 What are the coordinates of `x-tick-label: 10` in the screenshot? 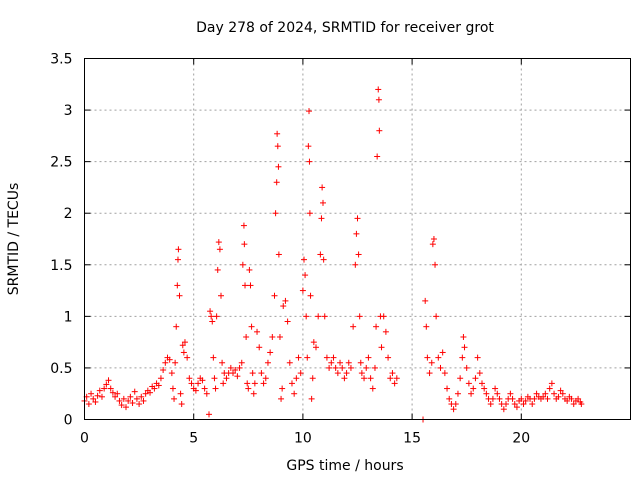 It's located at (303, 439).